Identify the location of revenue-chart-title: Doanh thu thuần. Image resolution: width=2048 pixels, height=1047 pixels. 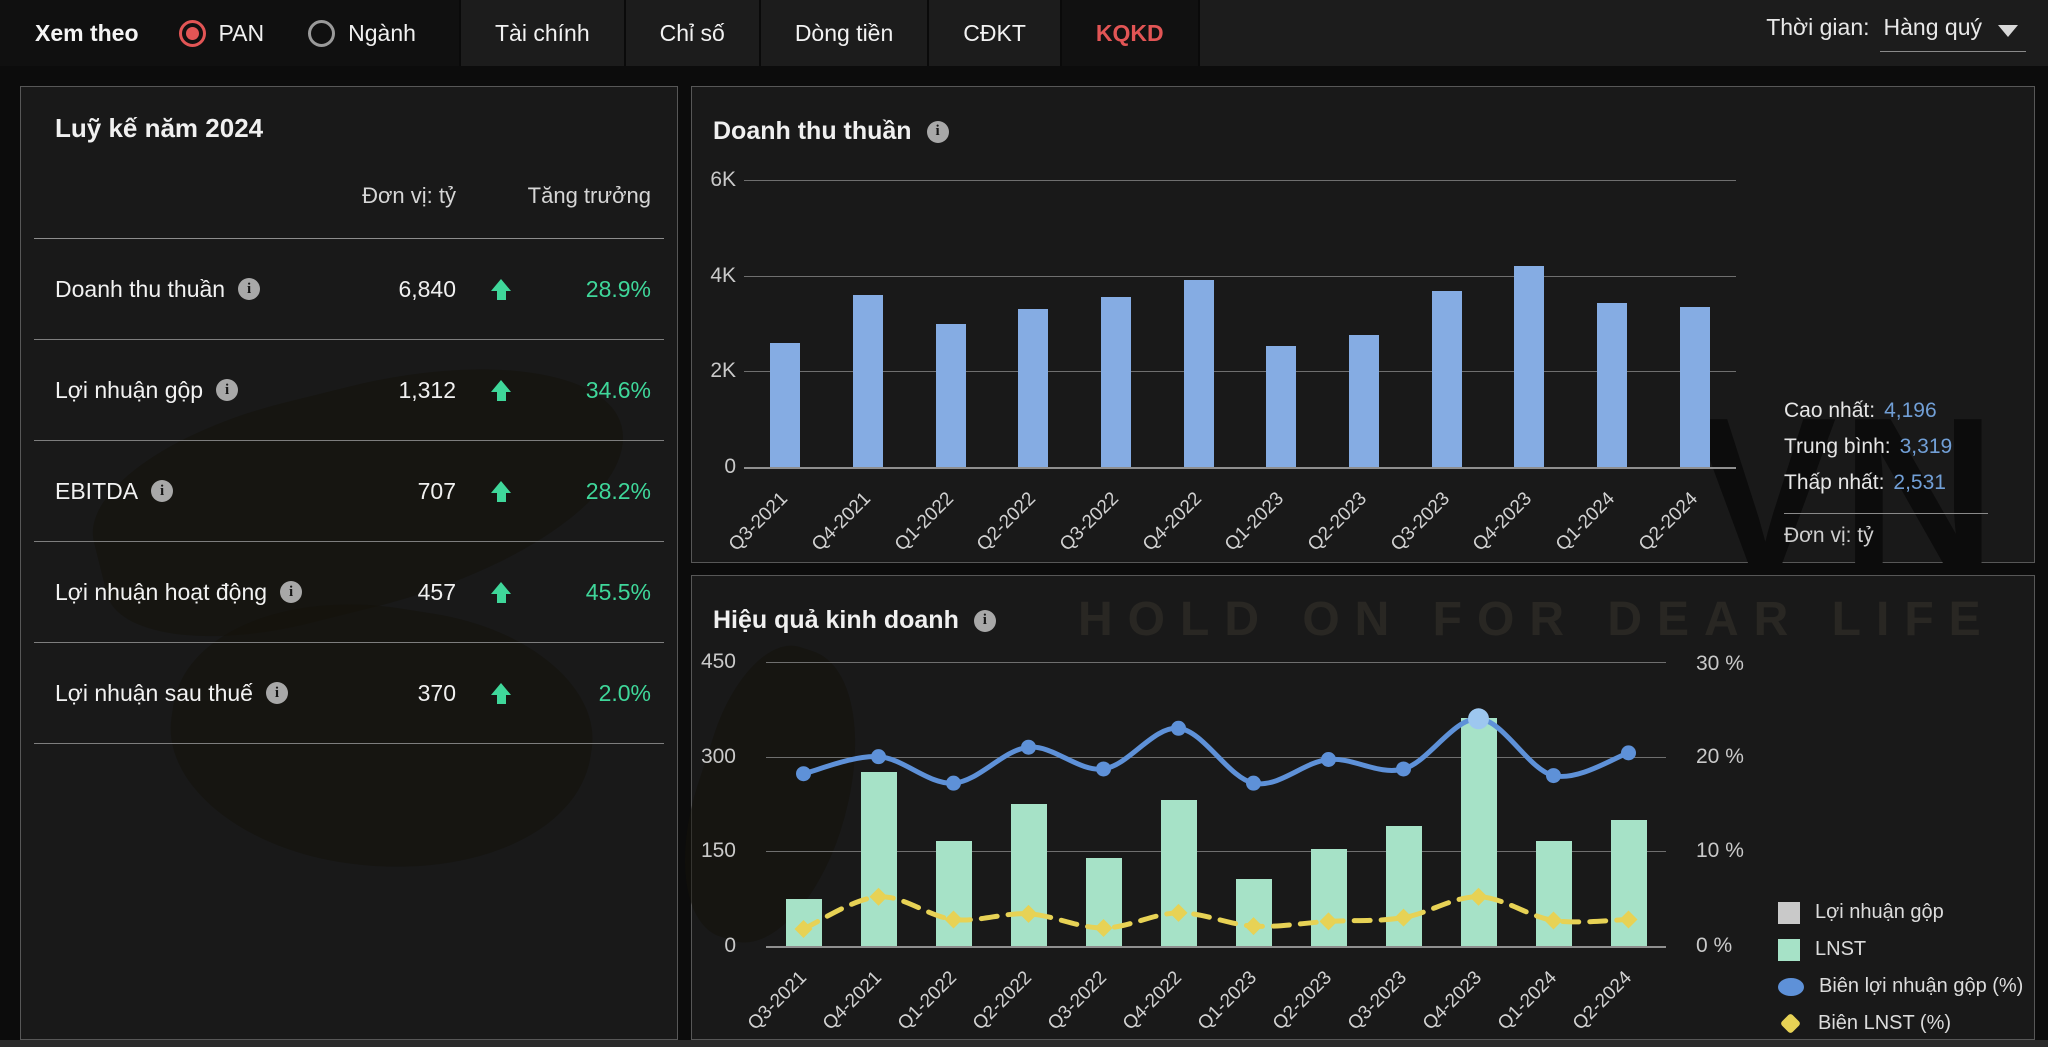
(812, 131).